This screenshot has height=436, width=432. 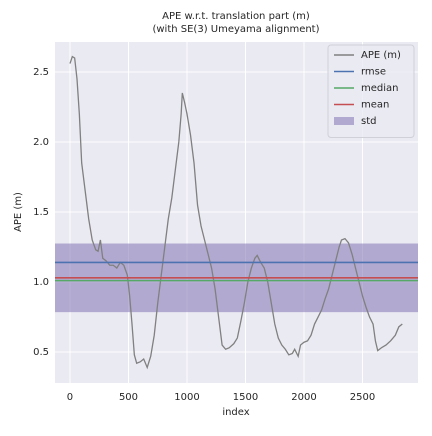 I want to click on legend-label: APE (m), so click(x=381, y=55).